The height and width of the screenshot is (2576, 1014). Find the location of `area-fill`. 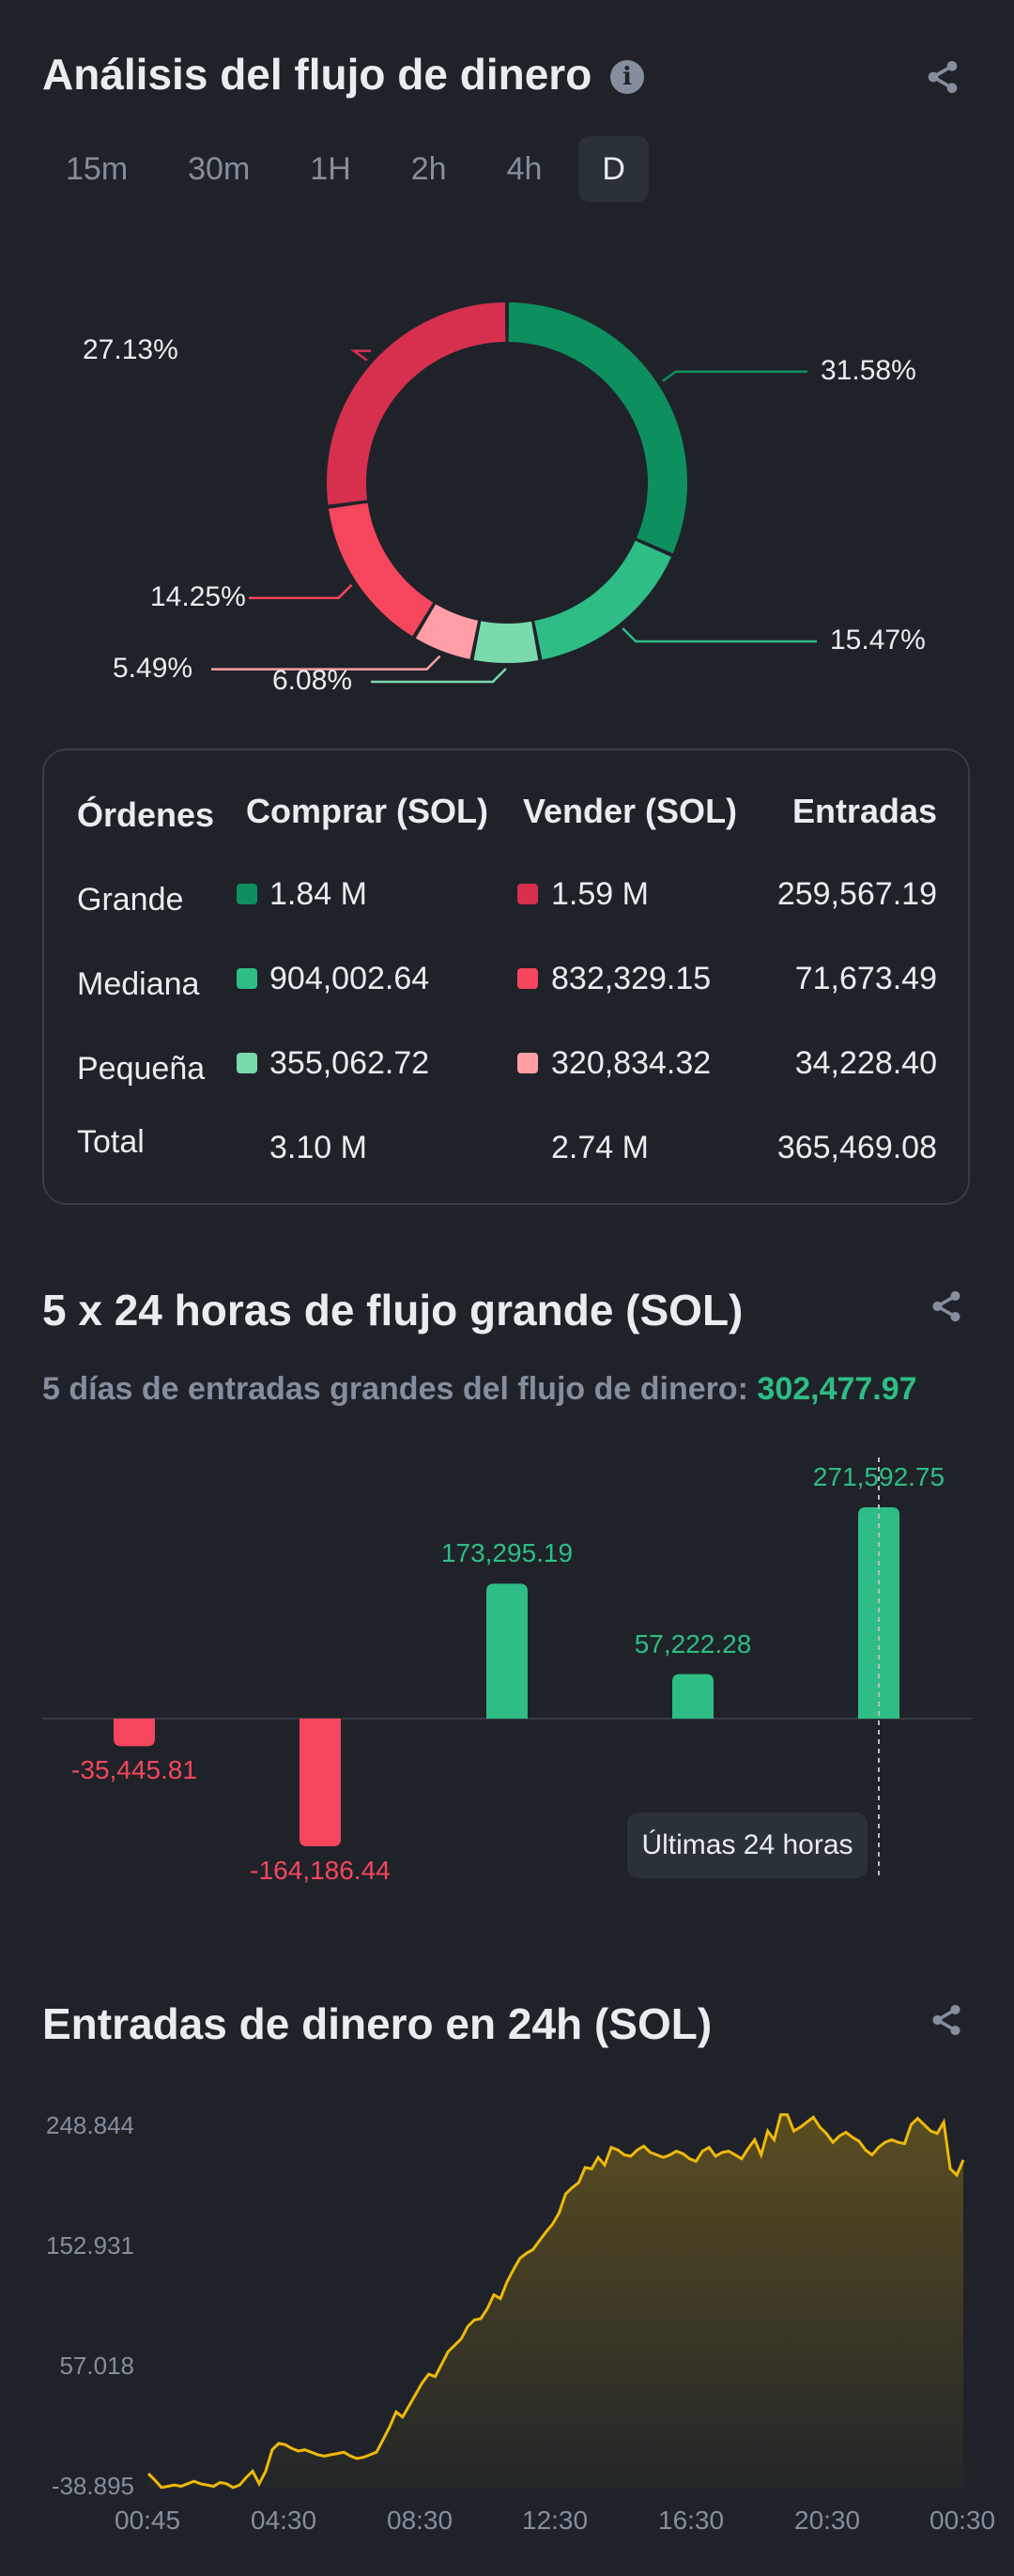

area-fill is located at coordinates (556, 2301).